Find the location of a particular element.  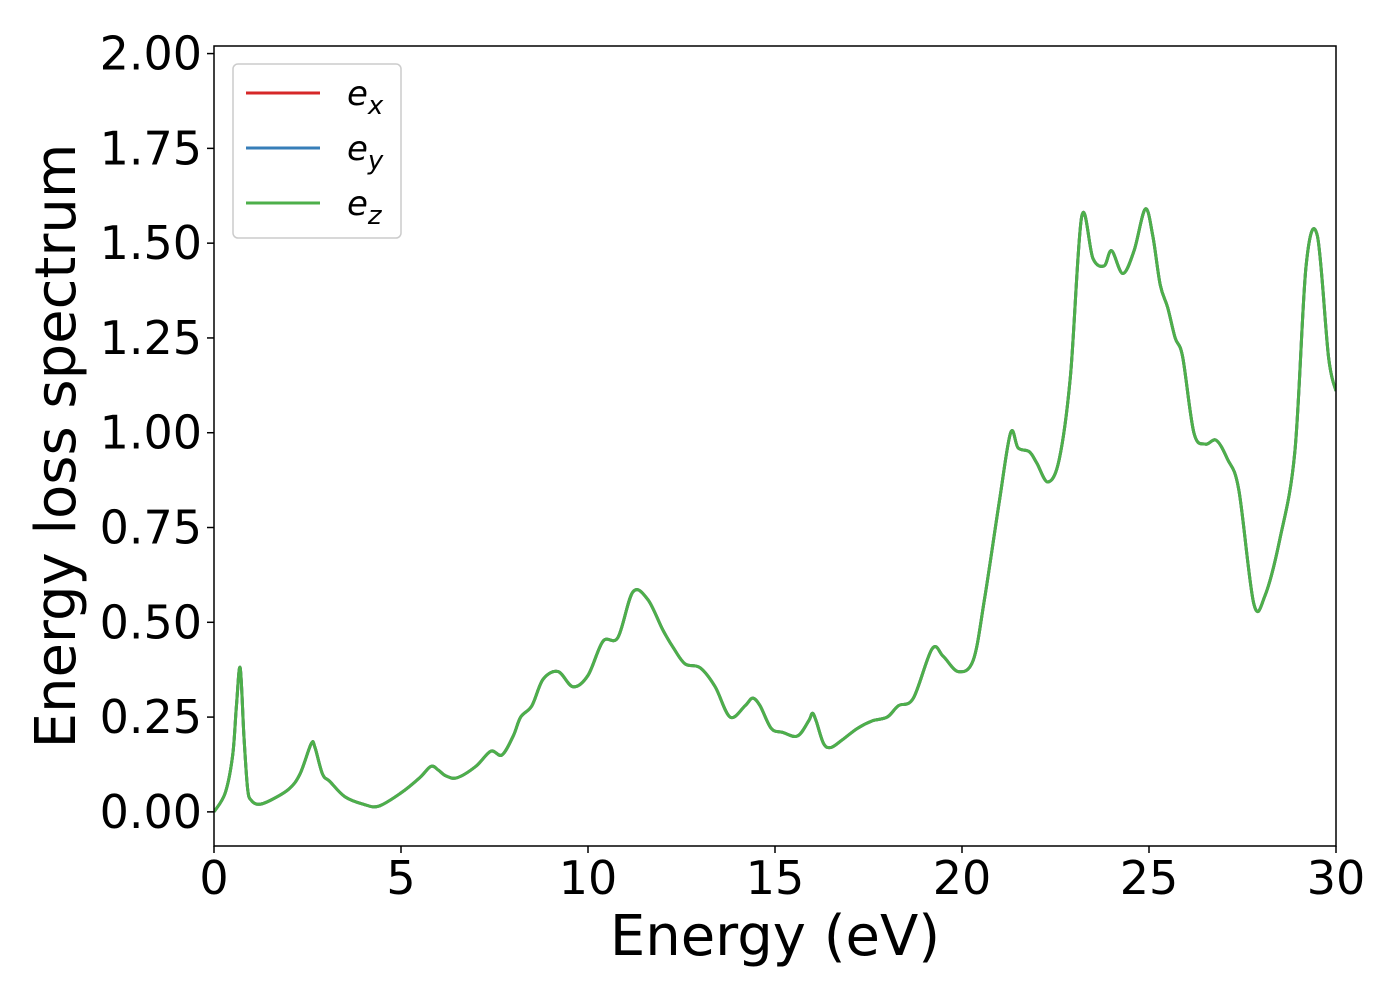

x-tick-label: 25 is located at coordinates (1149, 878).